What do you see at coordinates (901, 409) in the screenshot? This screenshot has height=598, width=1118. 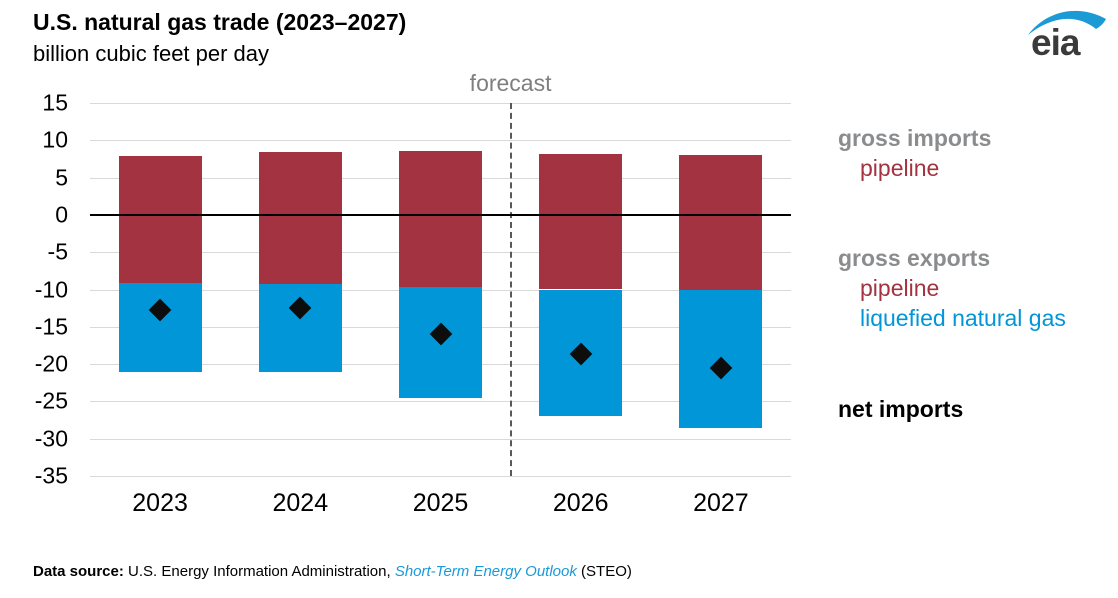 I see `legend-net-imports: net imports` at bounding box center [901, 409].